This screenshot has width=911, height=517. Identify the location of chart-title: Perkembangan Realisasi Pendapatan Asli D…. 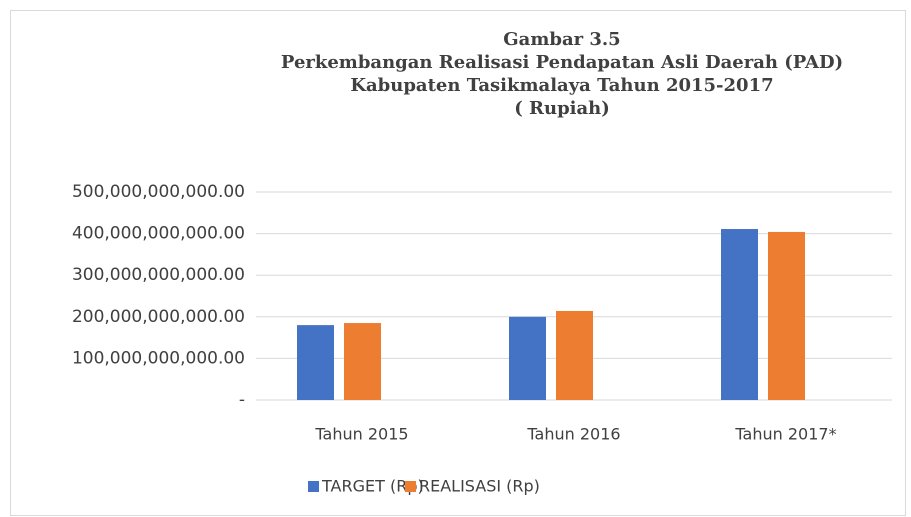
(562, 62).